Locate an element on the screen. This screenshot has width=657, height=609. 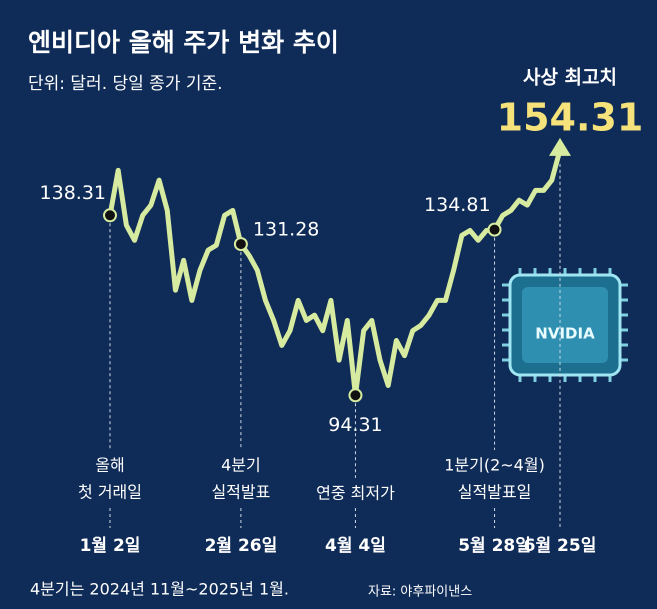
value-label: 134.81 is located at coordinates (457, 205).